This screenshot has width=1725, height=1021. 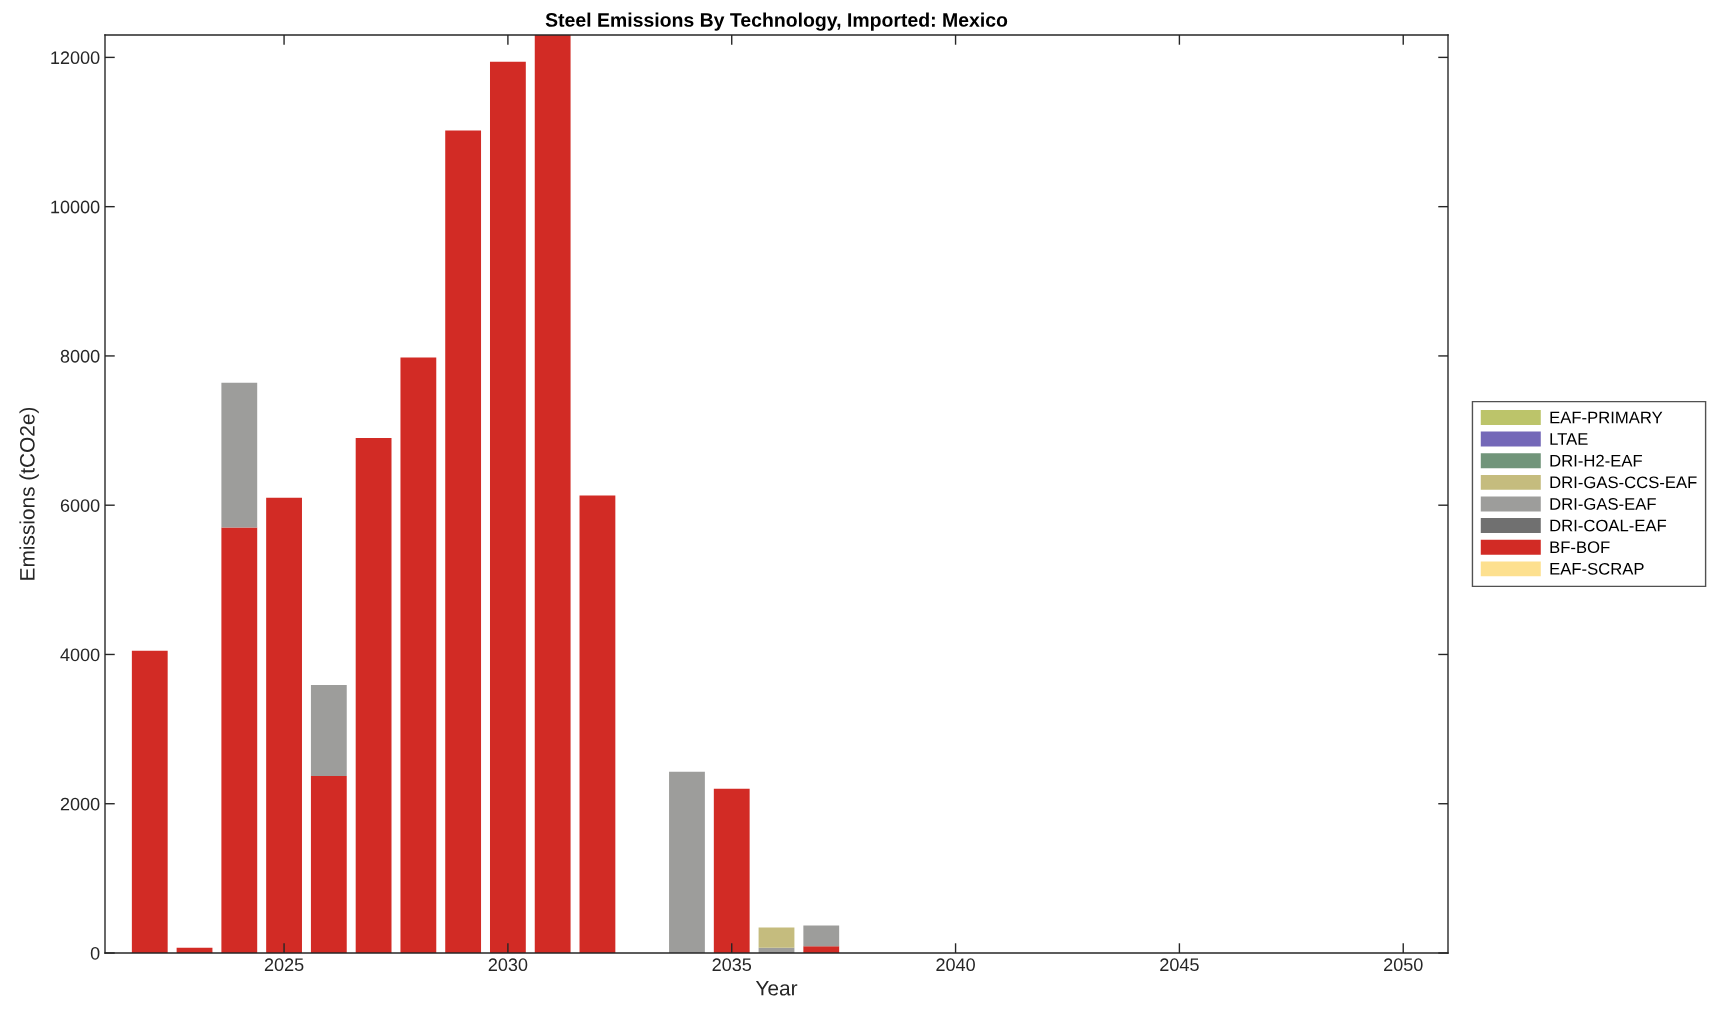 I want to click on y-tick-label: 0, so click(x=95, y=953).